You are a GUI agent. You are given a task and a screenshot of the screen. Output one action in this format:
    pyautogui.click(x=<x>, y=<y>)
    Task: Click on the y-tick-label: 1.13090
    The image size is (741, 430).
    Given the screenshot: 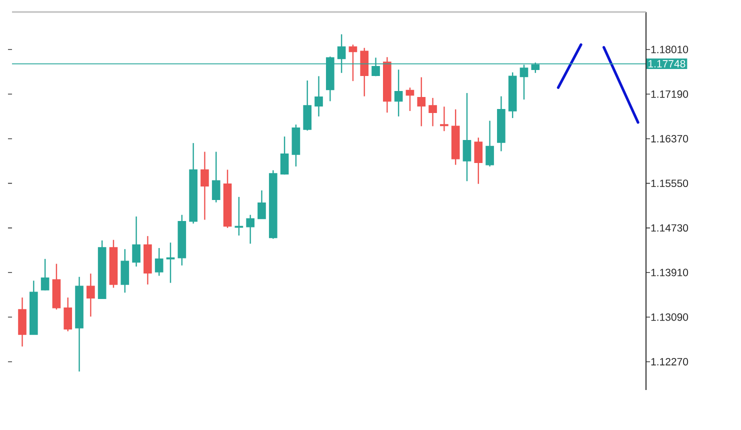 What is the action you would take?
    pyautogui.click(x=669, y=317)
    